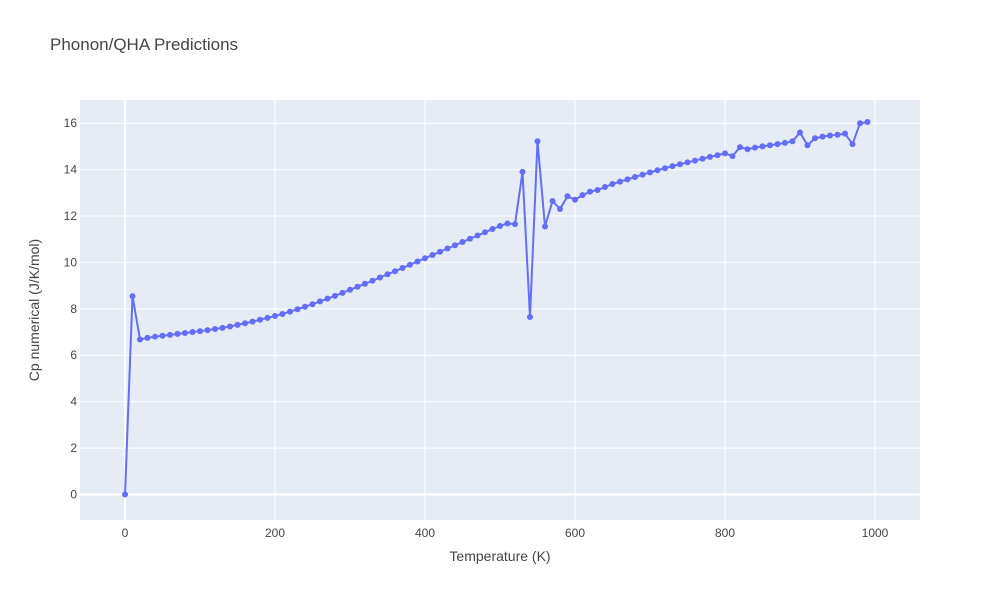  I want to click on x-tick-label: 400, so click(425, 533).